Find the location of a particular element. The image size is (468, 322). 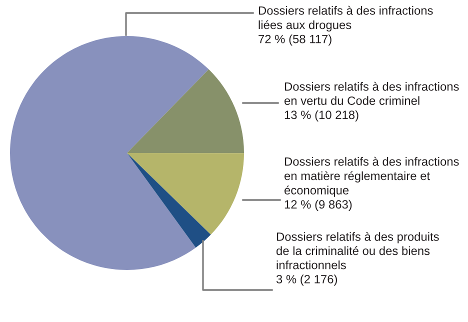

slice-label: Dossiers relatifs à des infractions en vertu du Code criminel is located at coordinates (371, 93).